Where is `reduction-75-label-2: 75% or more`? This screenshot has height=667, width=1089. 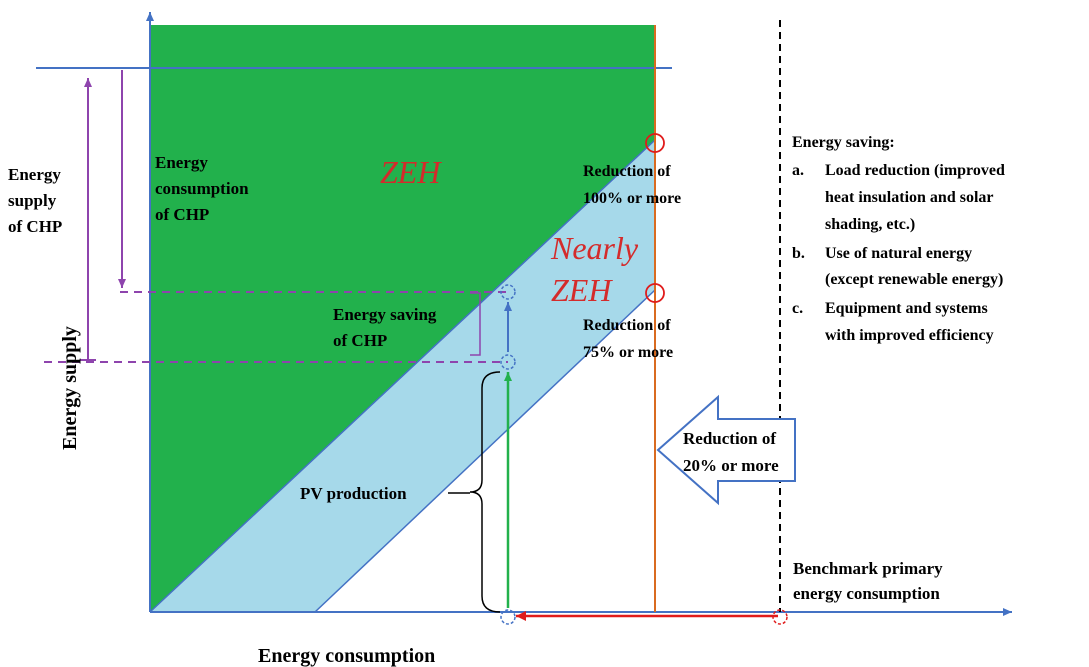 reduction-75-label-2: 75% or more is located at coordinates (628, 352).